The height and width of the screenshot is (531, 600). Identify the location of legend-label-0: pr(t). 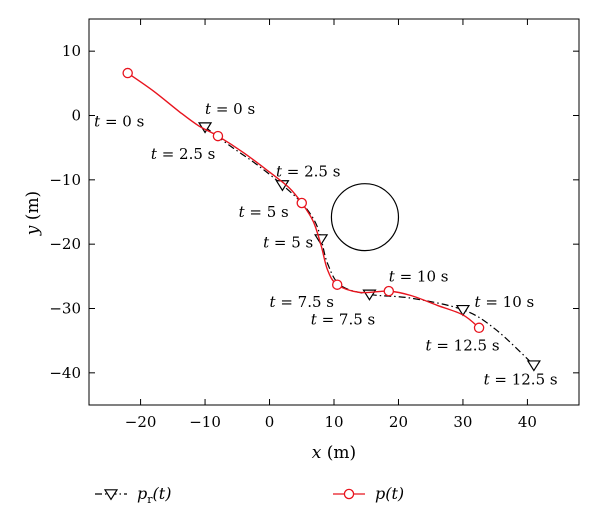
(154, 495).